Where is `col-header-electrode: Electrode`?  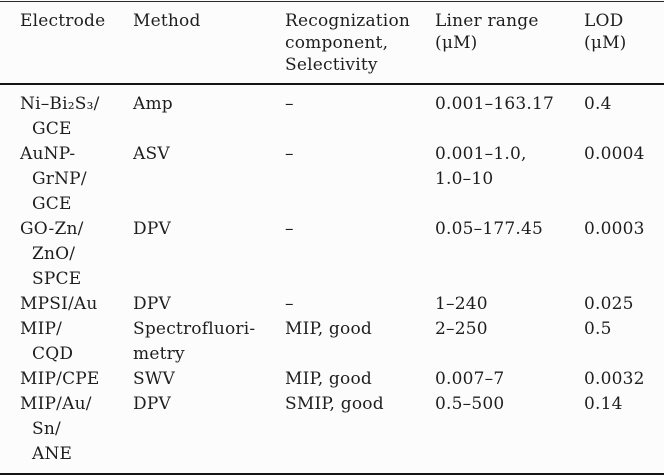 col-header-electrode: Electrode is located at coordinates (66, 43).